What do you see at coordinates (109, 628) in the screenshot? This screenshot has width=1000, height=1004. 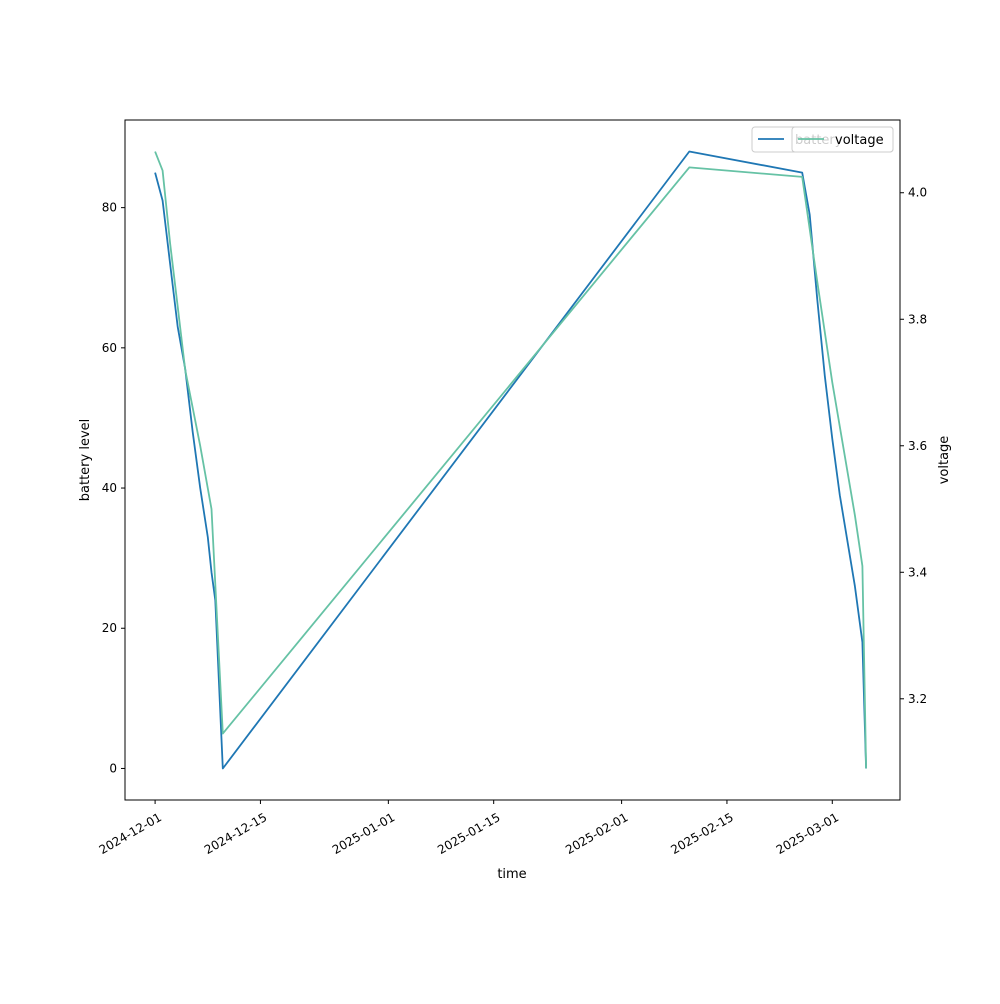 I see `y-left-tick-label: 20` at bounding box center [109, 628].